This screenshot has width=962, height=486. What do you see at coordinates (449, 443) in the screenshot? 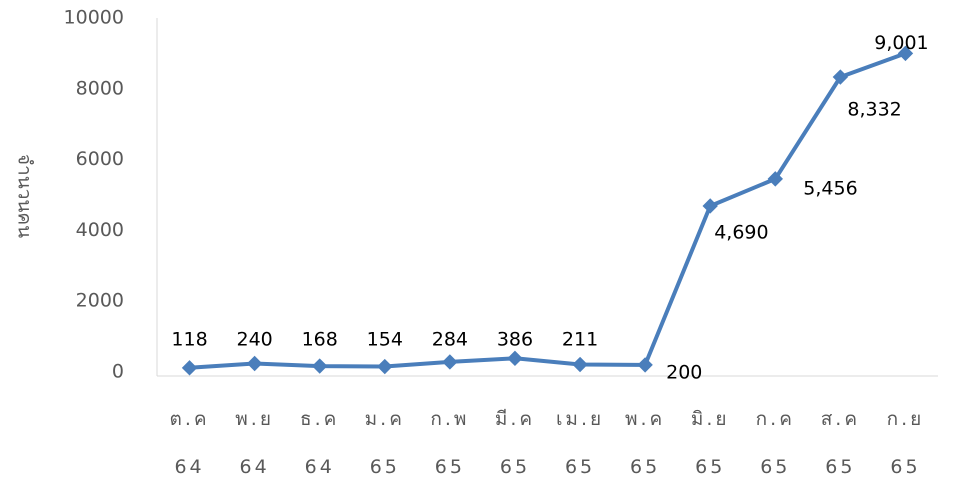
I see `x-tick-label: ก.พ 65` at bounding box center [449, 443].